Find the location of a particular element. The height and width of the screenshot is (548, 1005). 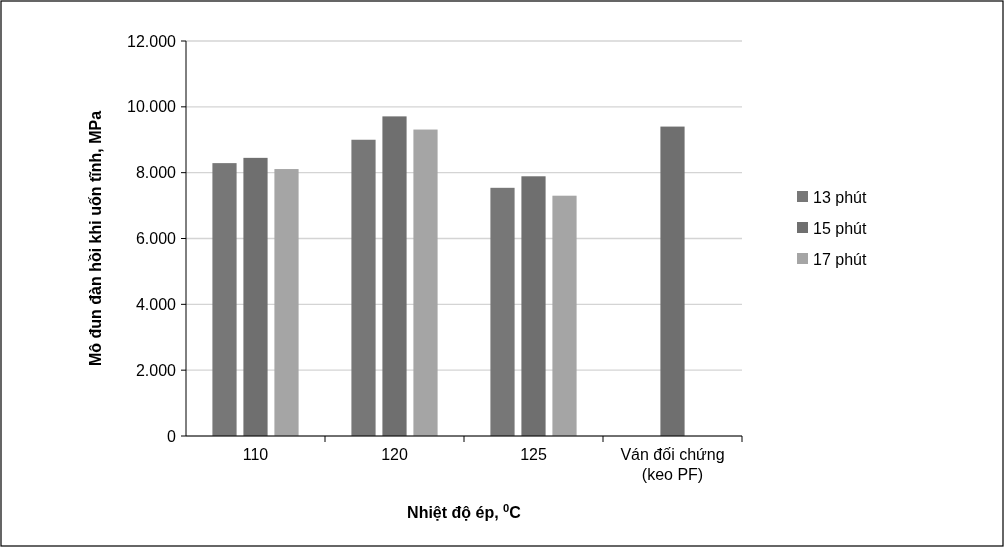

x-tick-label: 110 is located at coordinates (255, 454).